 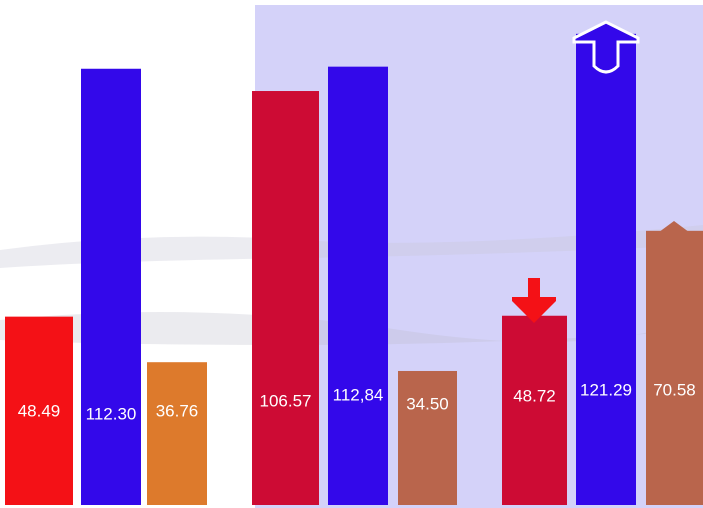 I want to click on value-label: 48.72, so click(x=534, y=395).